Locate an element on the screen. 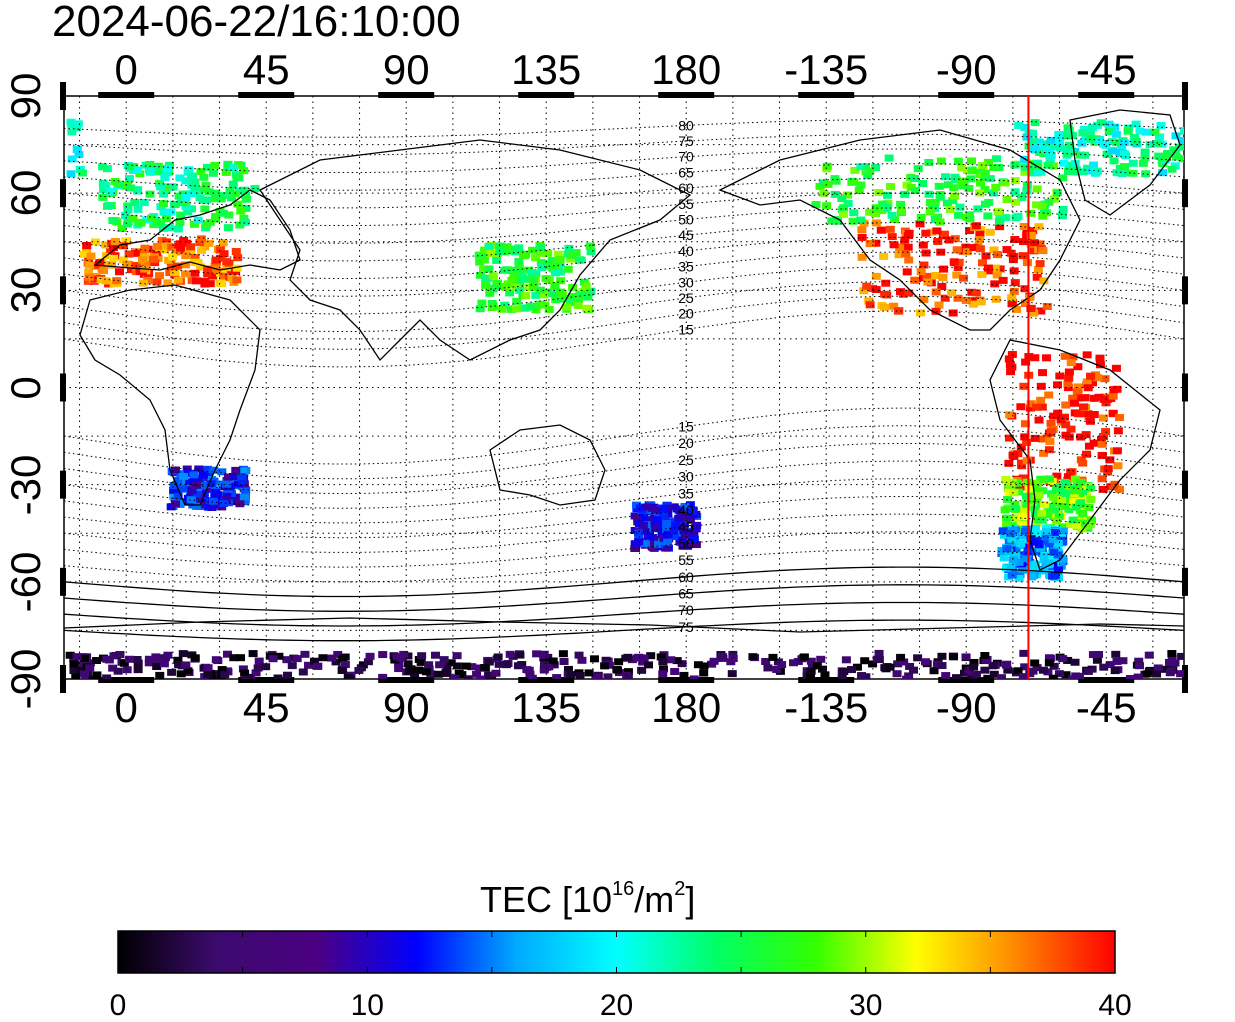 This screenshot has height=1022, width=1235. timestamp: 2024-06-22/16:10:00 is located at coordinates (256, 23).